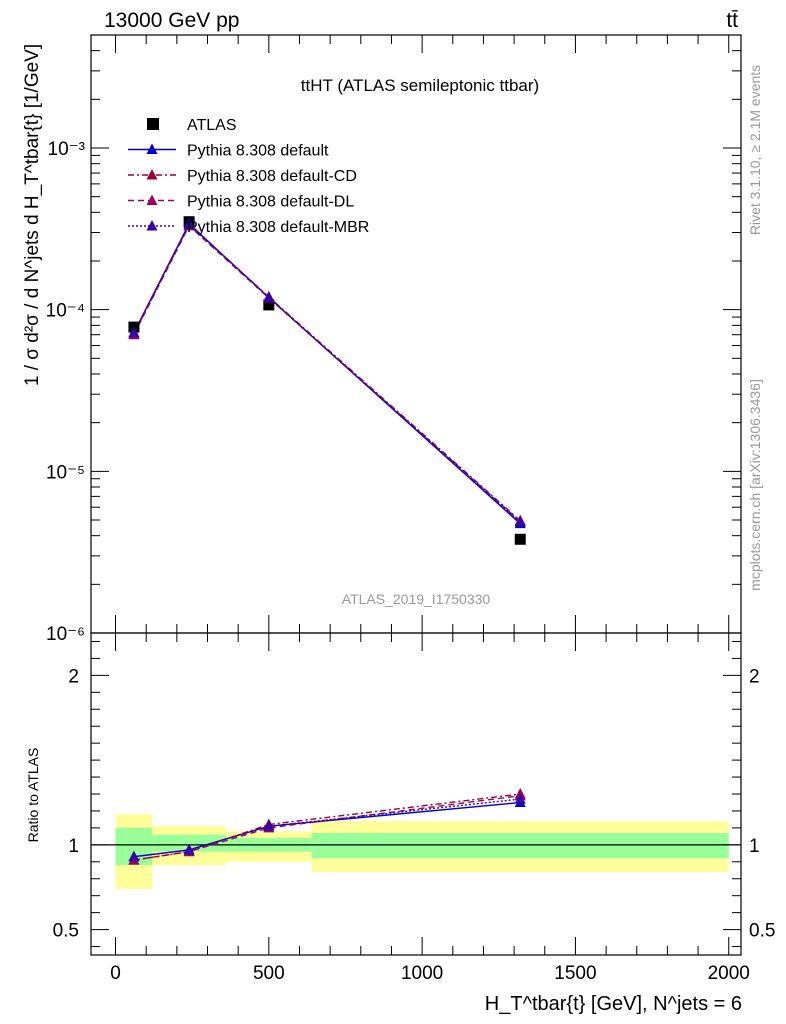  What do you see at coordinates (67, 149) in the screenshot?
I see `y-tick-label: 10⁻³` at bounding box center [67, 149].